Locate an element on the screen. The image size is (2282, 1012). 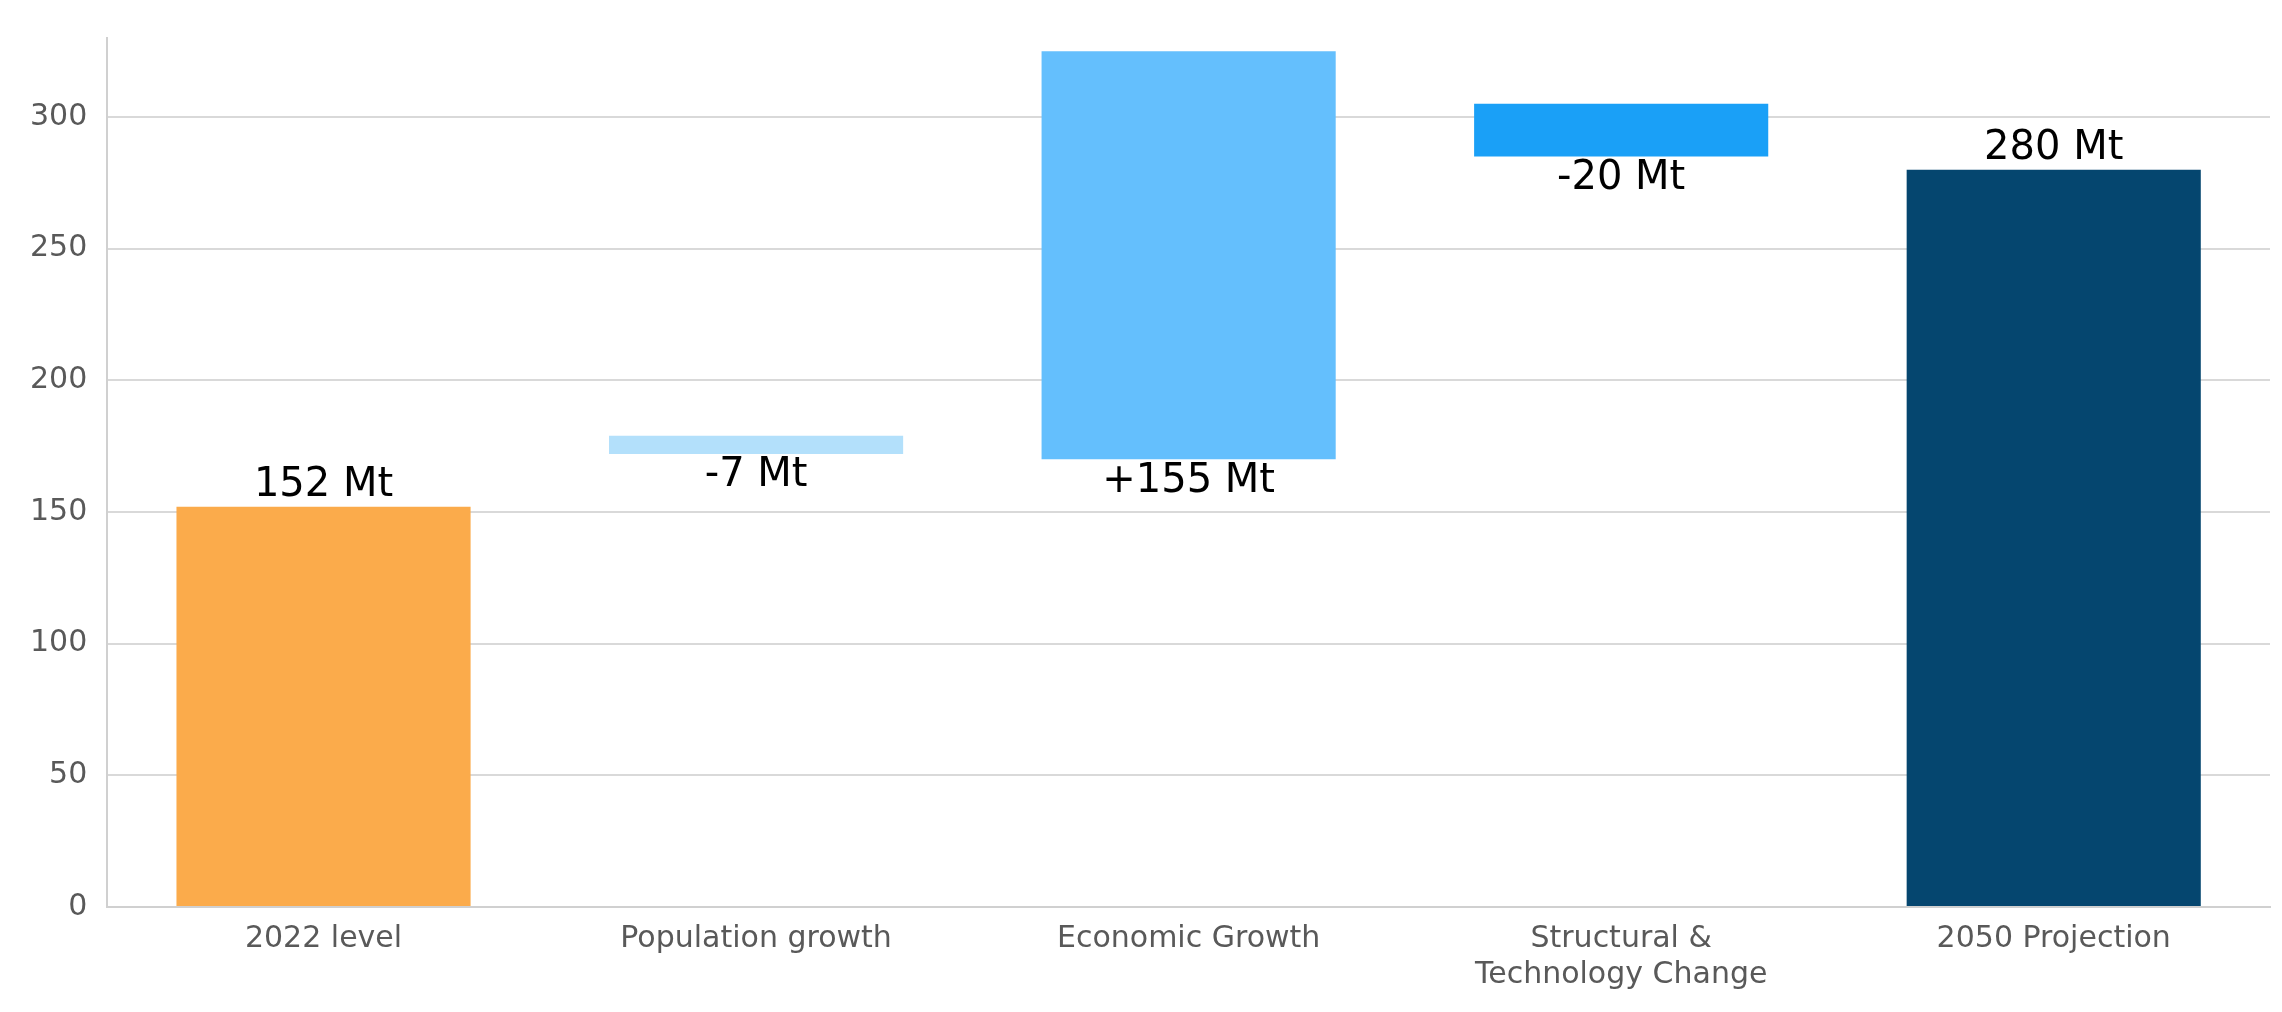
y-tick-label: 200 is located at coordinates (59, 378).